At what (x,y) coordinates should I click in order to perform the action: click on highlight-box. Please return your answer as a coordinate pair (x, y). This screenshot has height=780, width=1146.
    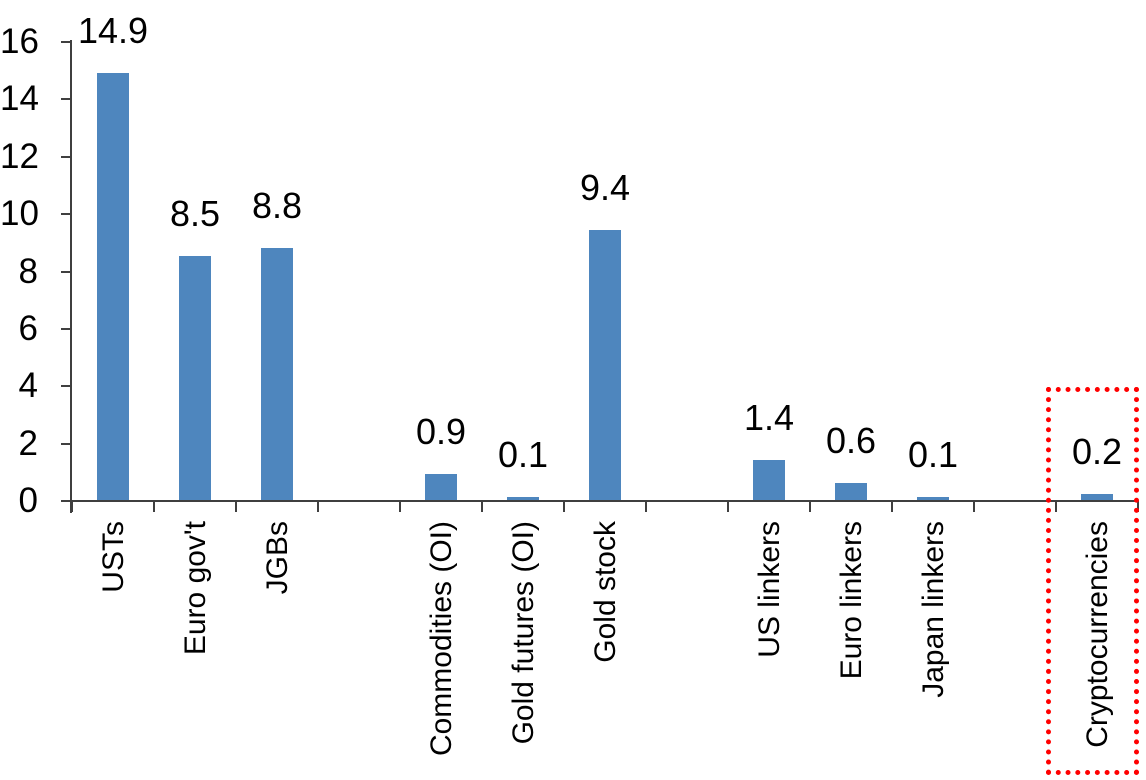
    Looking at the image, I should click on (1092, 581).